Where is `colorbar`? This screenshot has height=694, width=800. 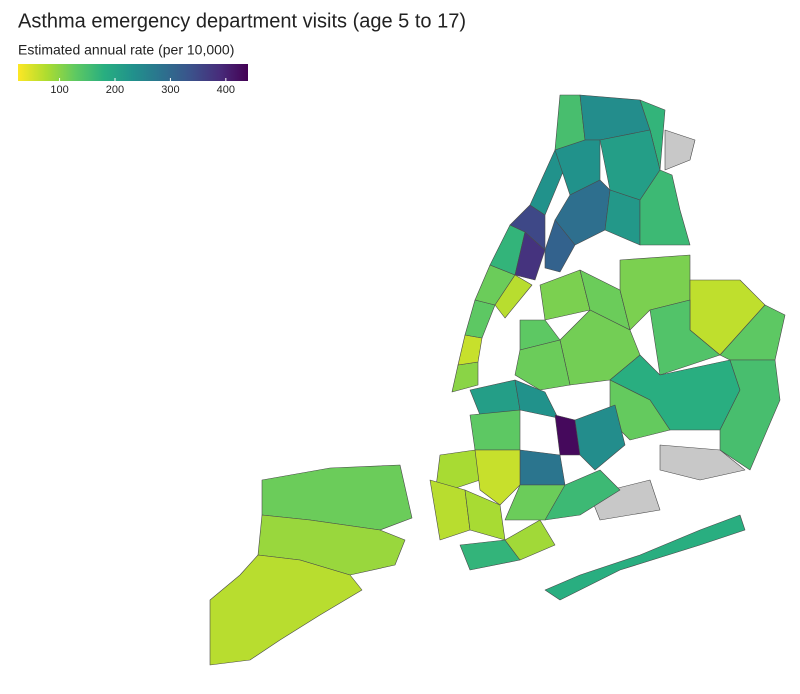 colorbar is located at coordinates (133, 72).